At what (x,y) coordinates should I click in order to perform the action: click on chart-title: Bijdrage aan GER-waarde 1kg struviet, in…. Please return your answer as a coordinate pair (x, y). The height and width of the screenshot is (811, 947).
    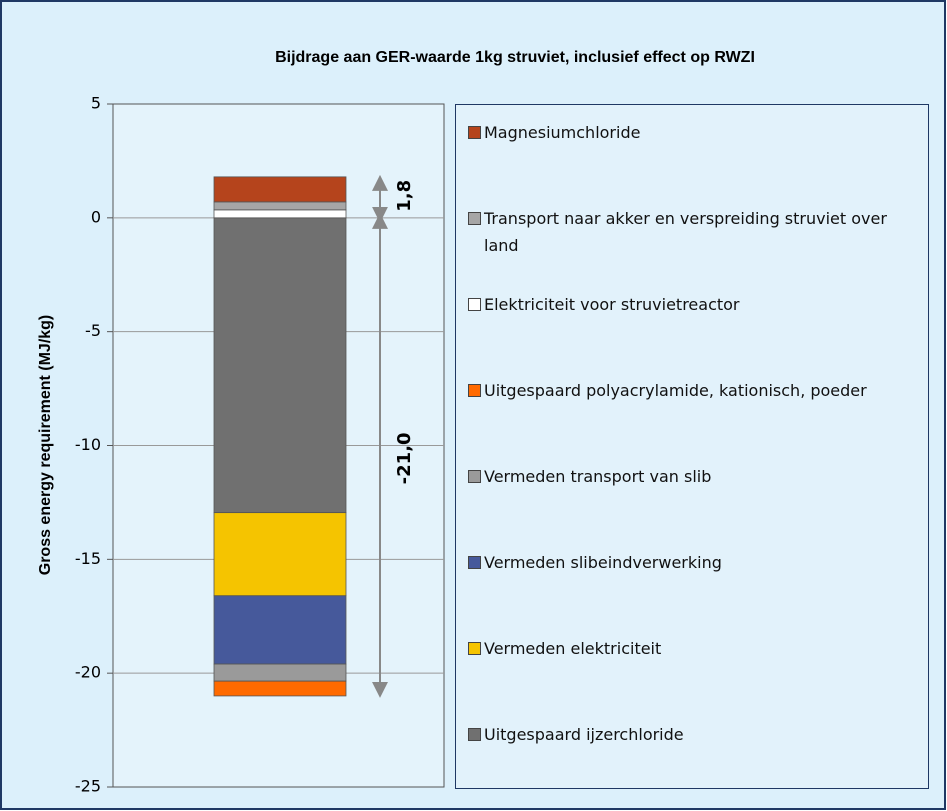
    Looking at the image, I should click on (515, 57).